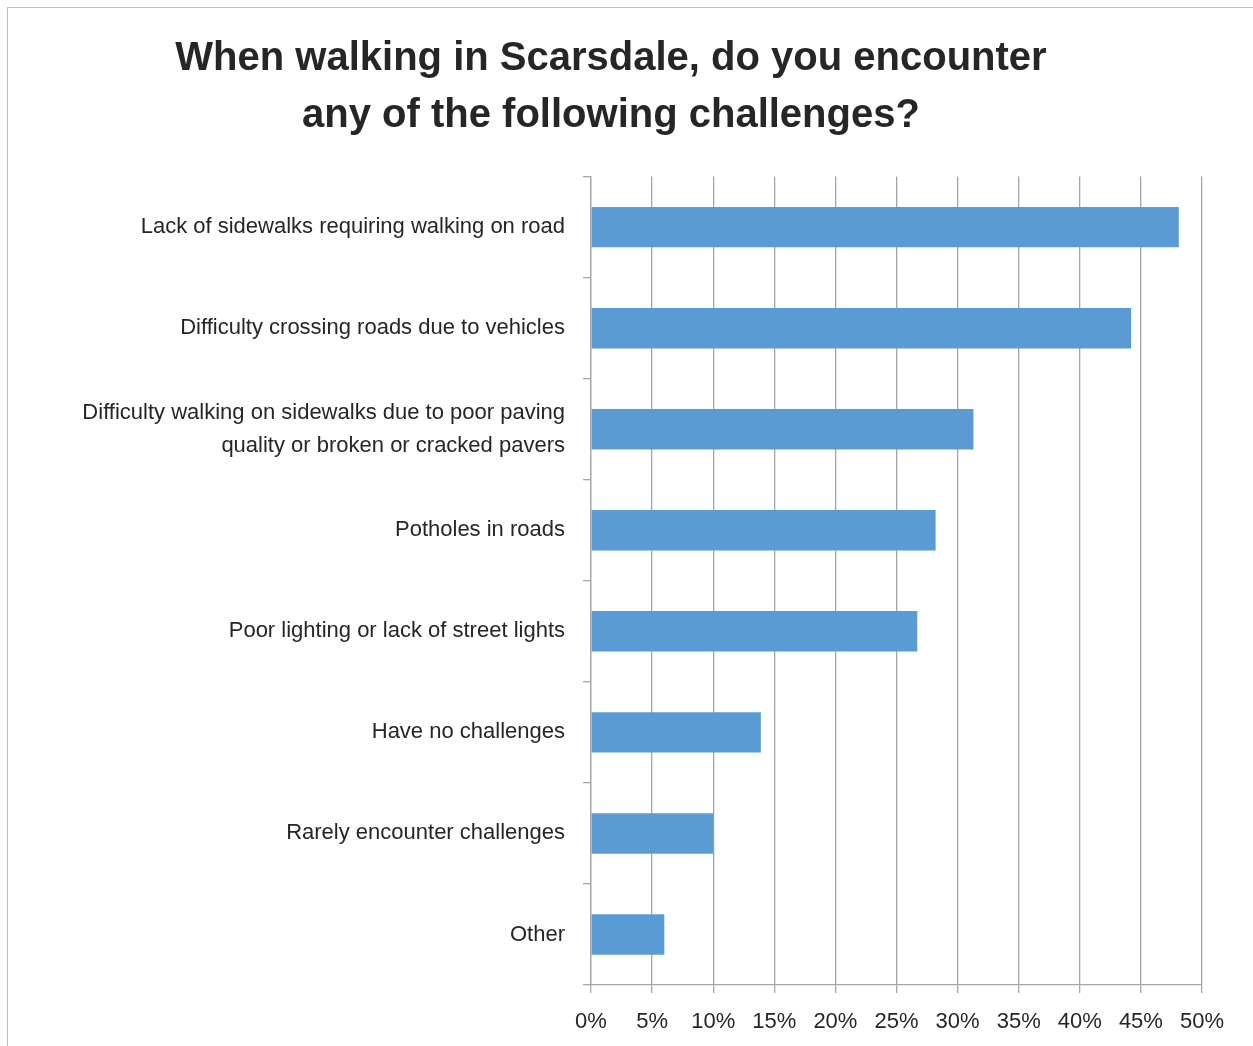 The height and width of the screenshot is (1046, 1253). I want to click on y-tick-label: Difficulty walking on sidewalks due to poor paving quality or broken or cracked pavers, so click(323, 427).